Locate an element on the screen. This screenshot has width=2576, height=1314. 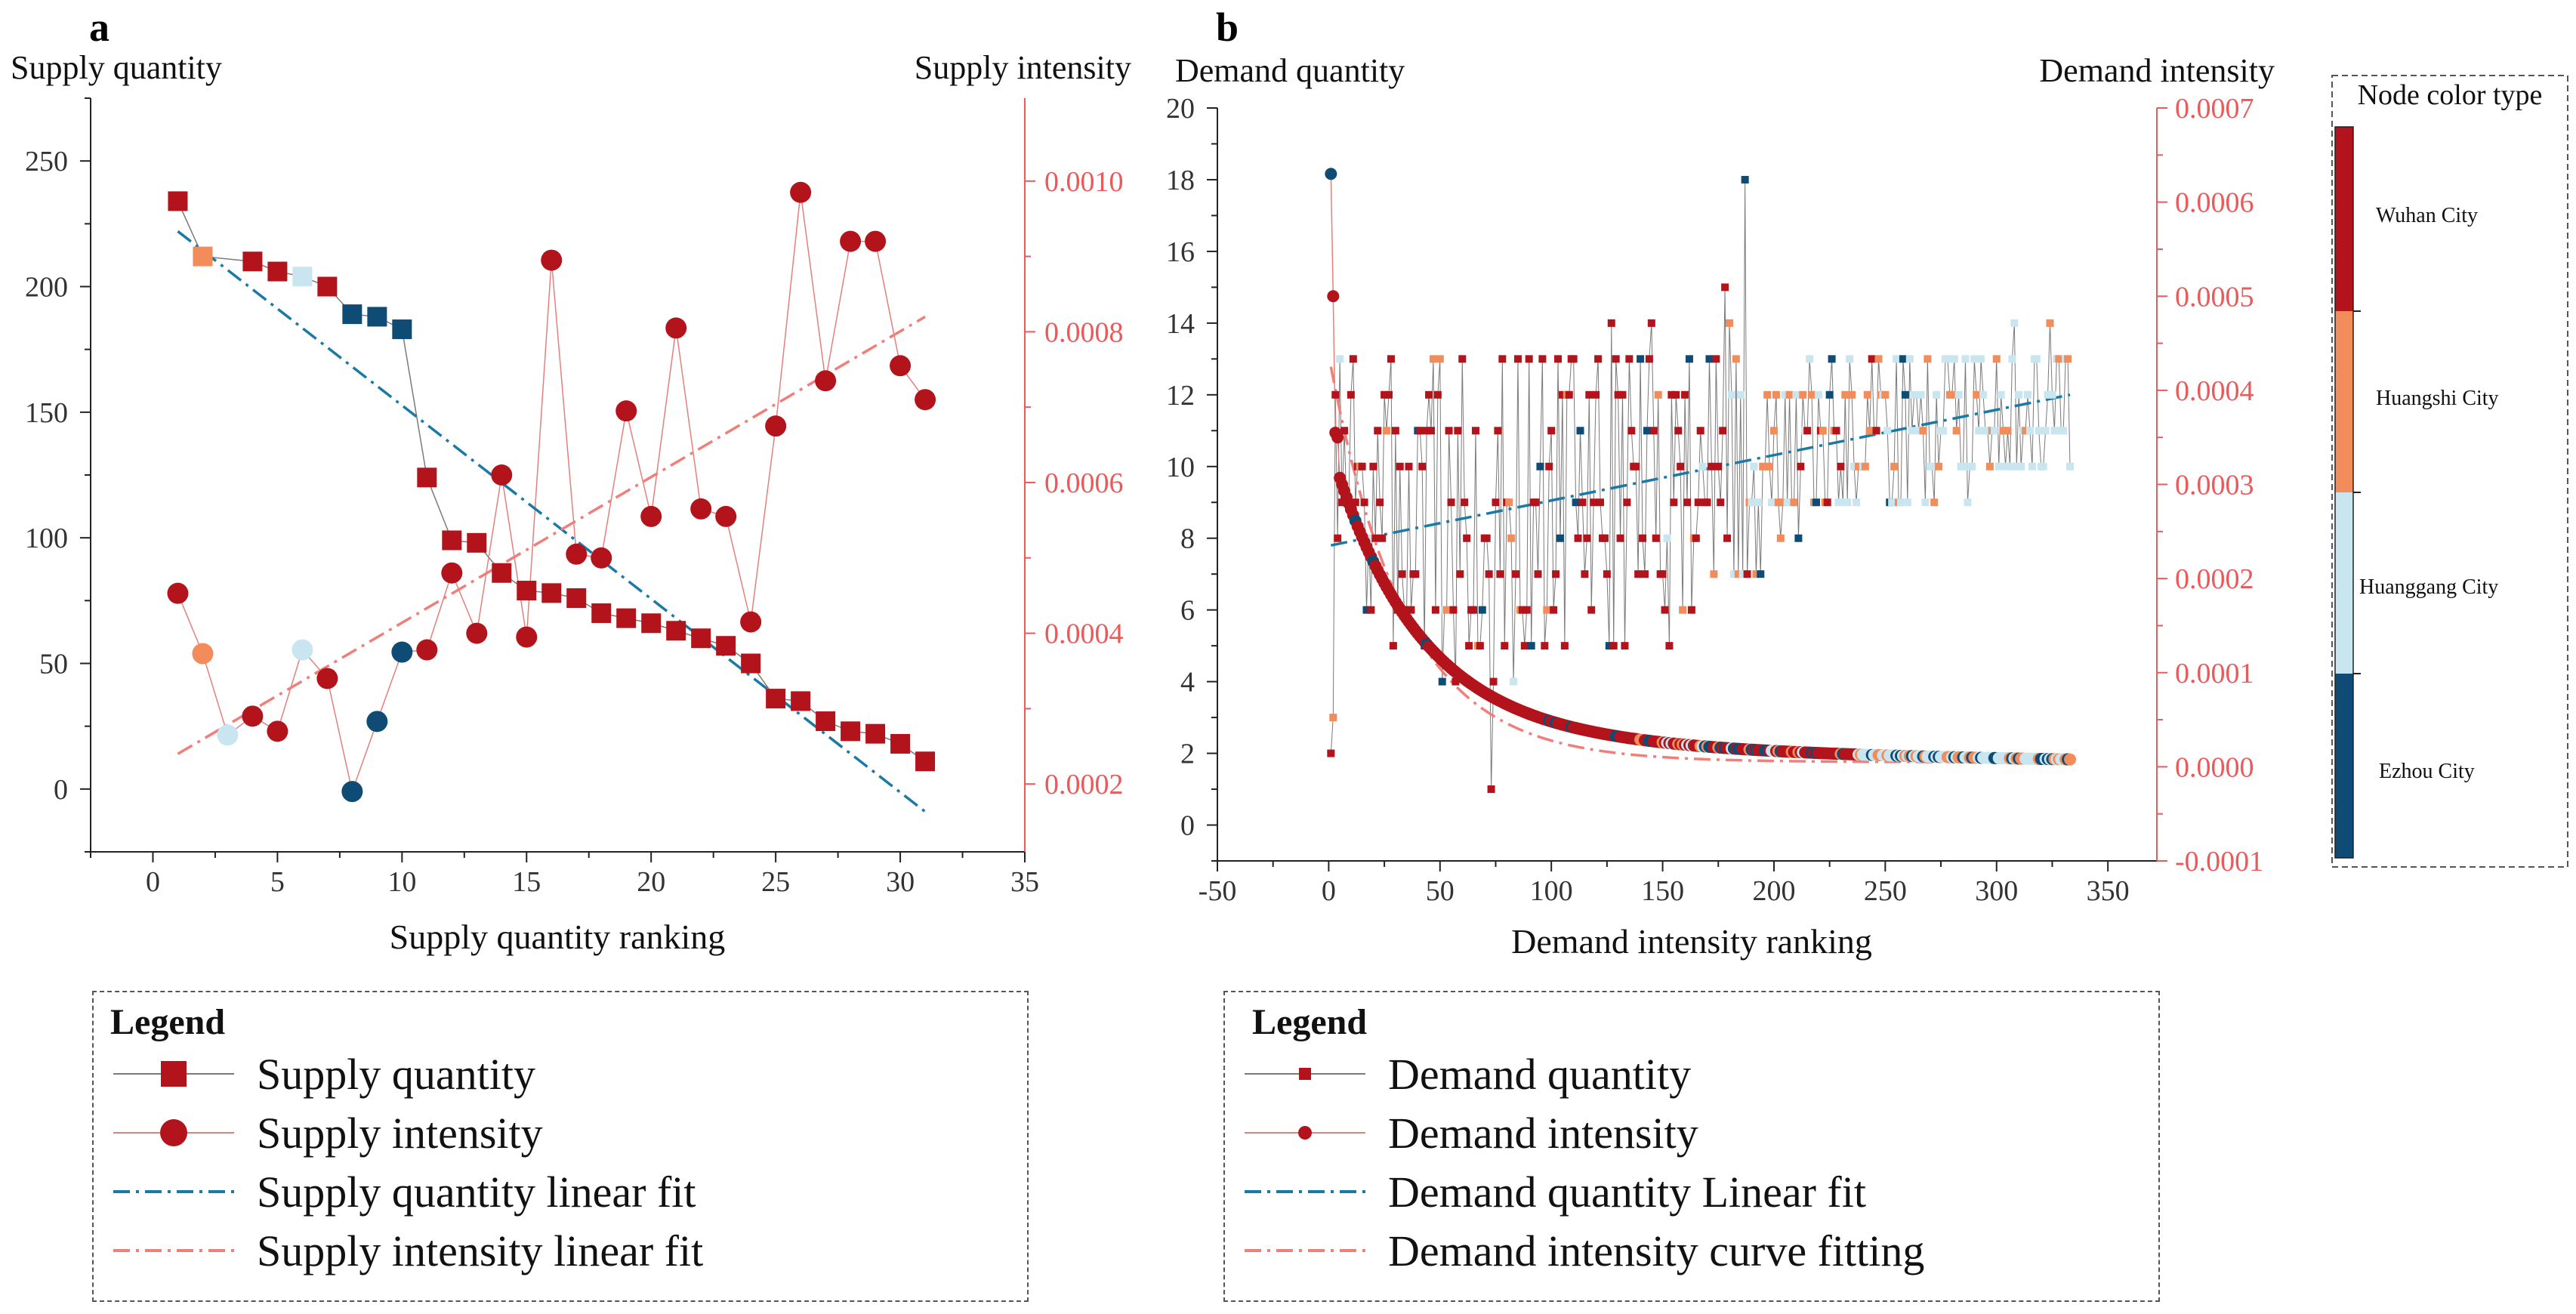
b-y-left-tick-label: 20 is located at coordinates (1180, 109).